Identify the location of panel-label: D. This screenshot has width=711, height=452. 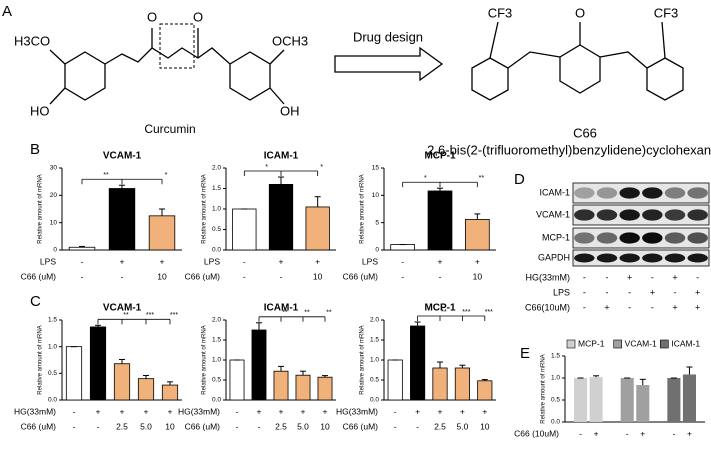
(519, 179).